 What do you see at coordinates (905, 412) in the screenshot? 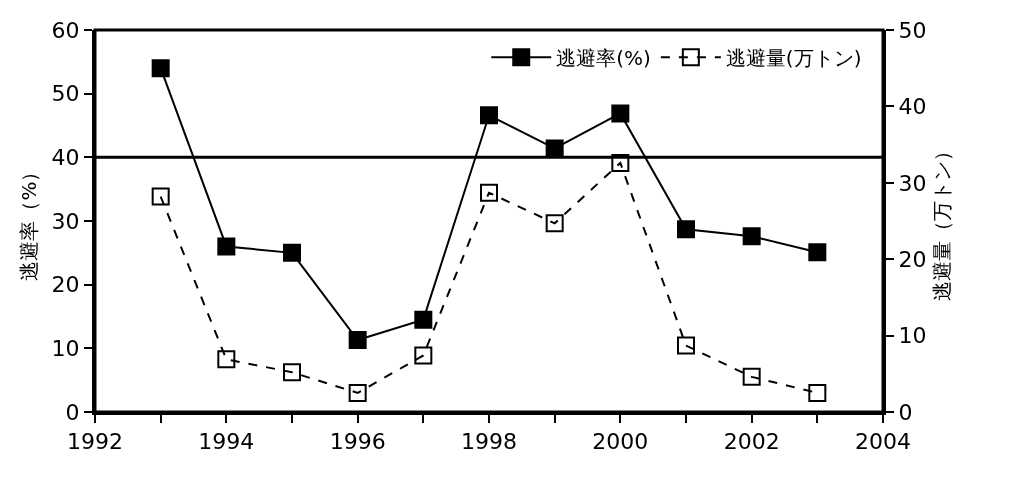
I see `y2-tick-label: 0` at bounding box center [905, 412].